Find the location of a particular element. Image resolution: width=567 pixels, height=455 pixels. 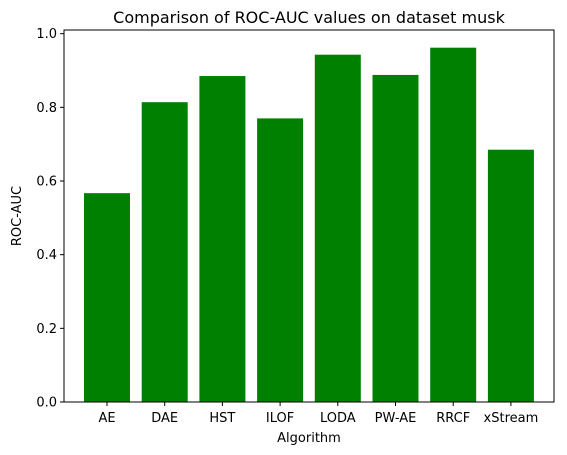

y-tick-label: 1.0 is located at coordinates (46, 34).